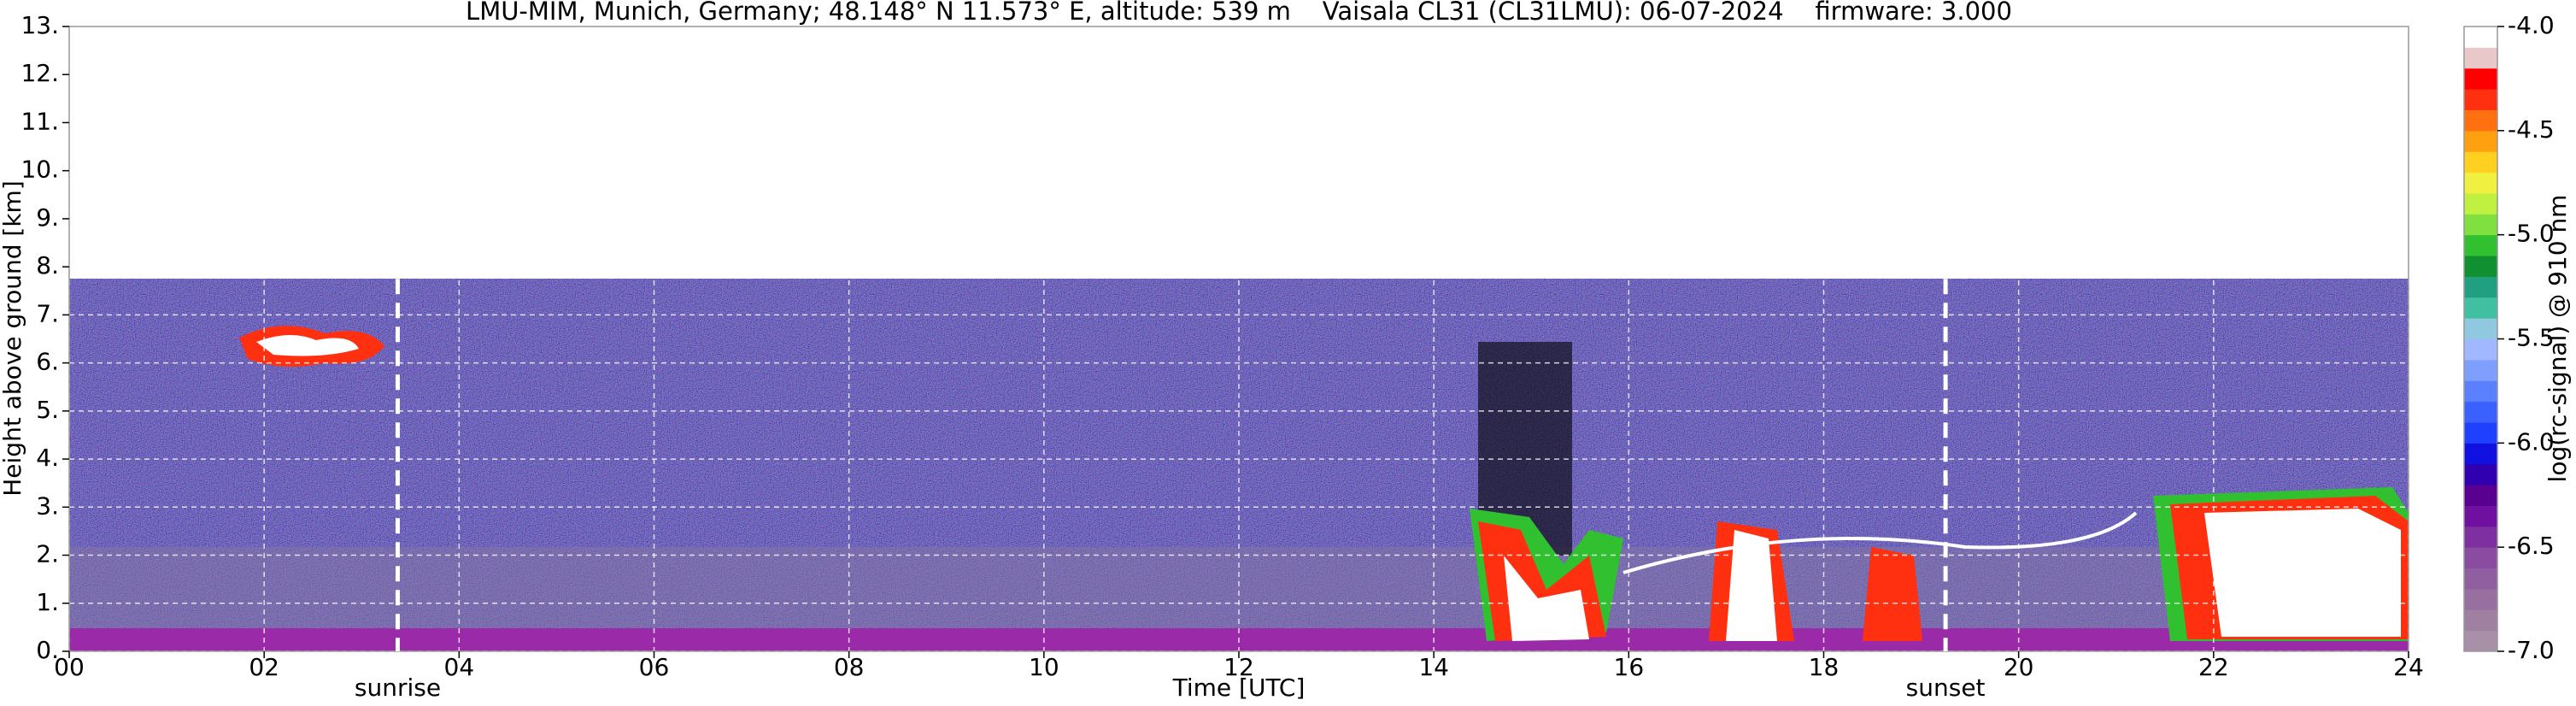  I want to click on colorbar-tick-label: -4.0, so click(2531, 25).